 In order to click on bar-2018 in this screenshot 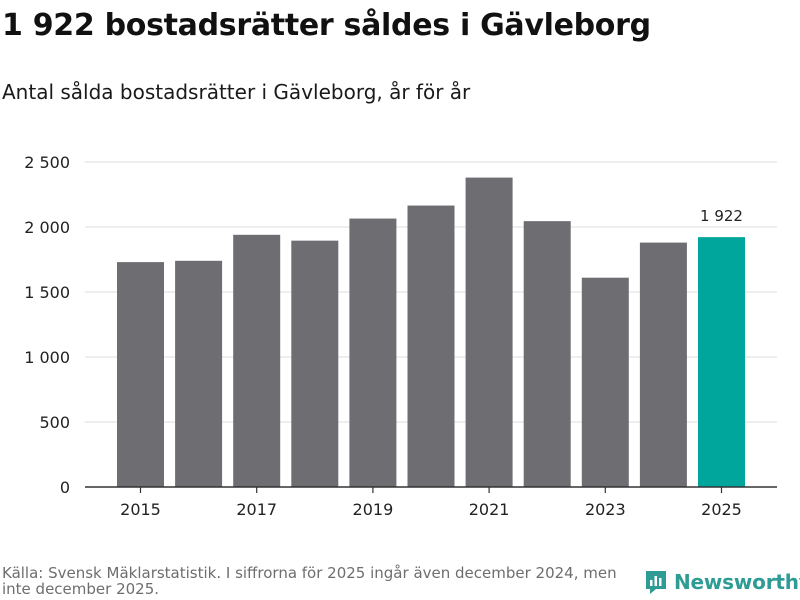, I will do `click(315, 363)`.